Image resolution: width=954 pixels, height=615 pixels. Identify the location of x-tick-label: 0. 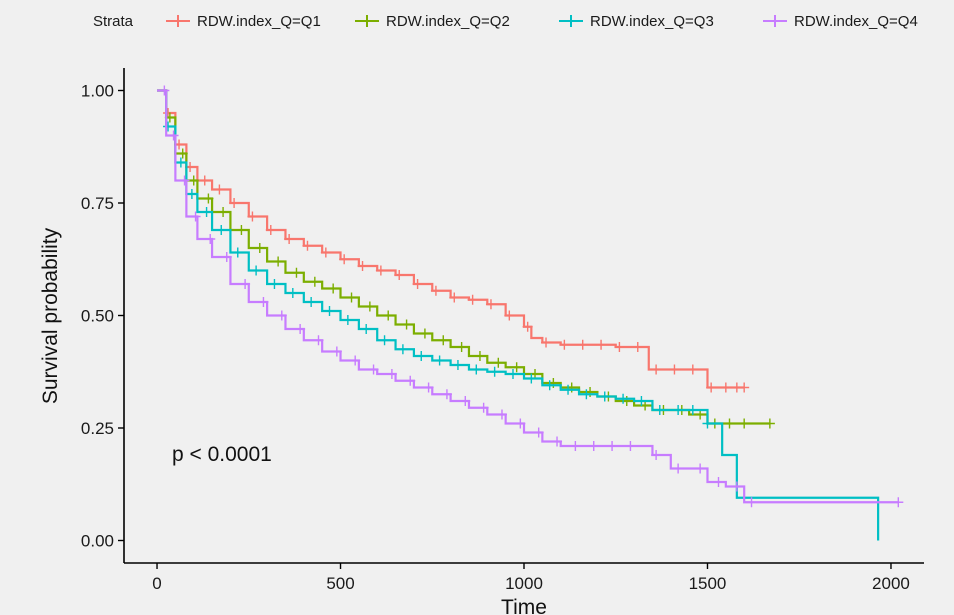
(156, 583).